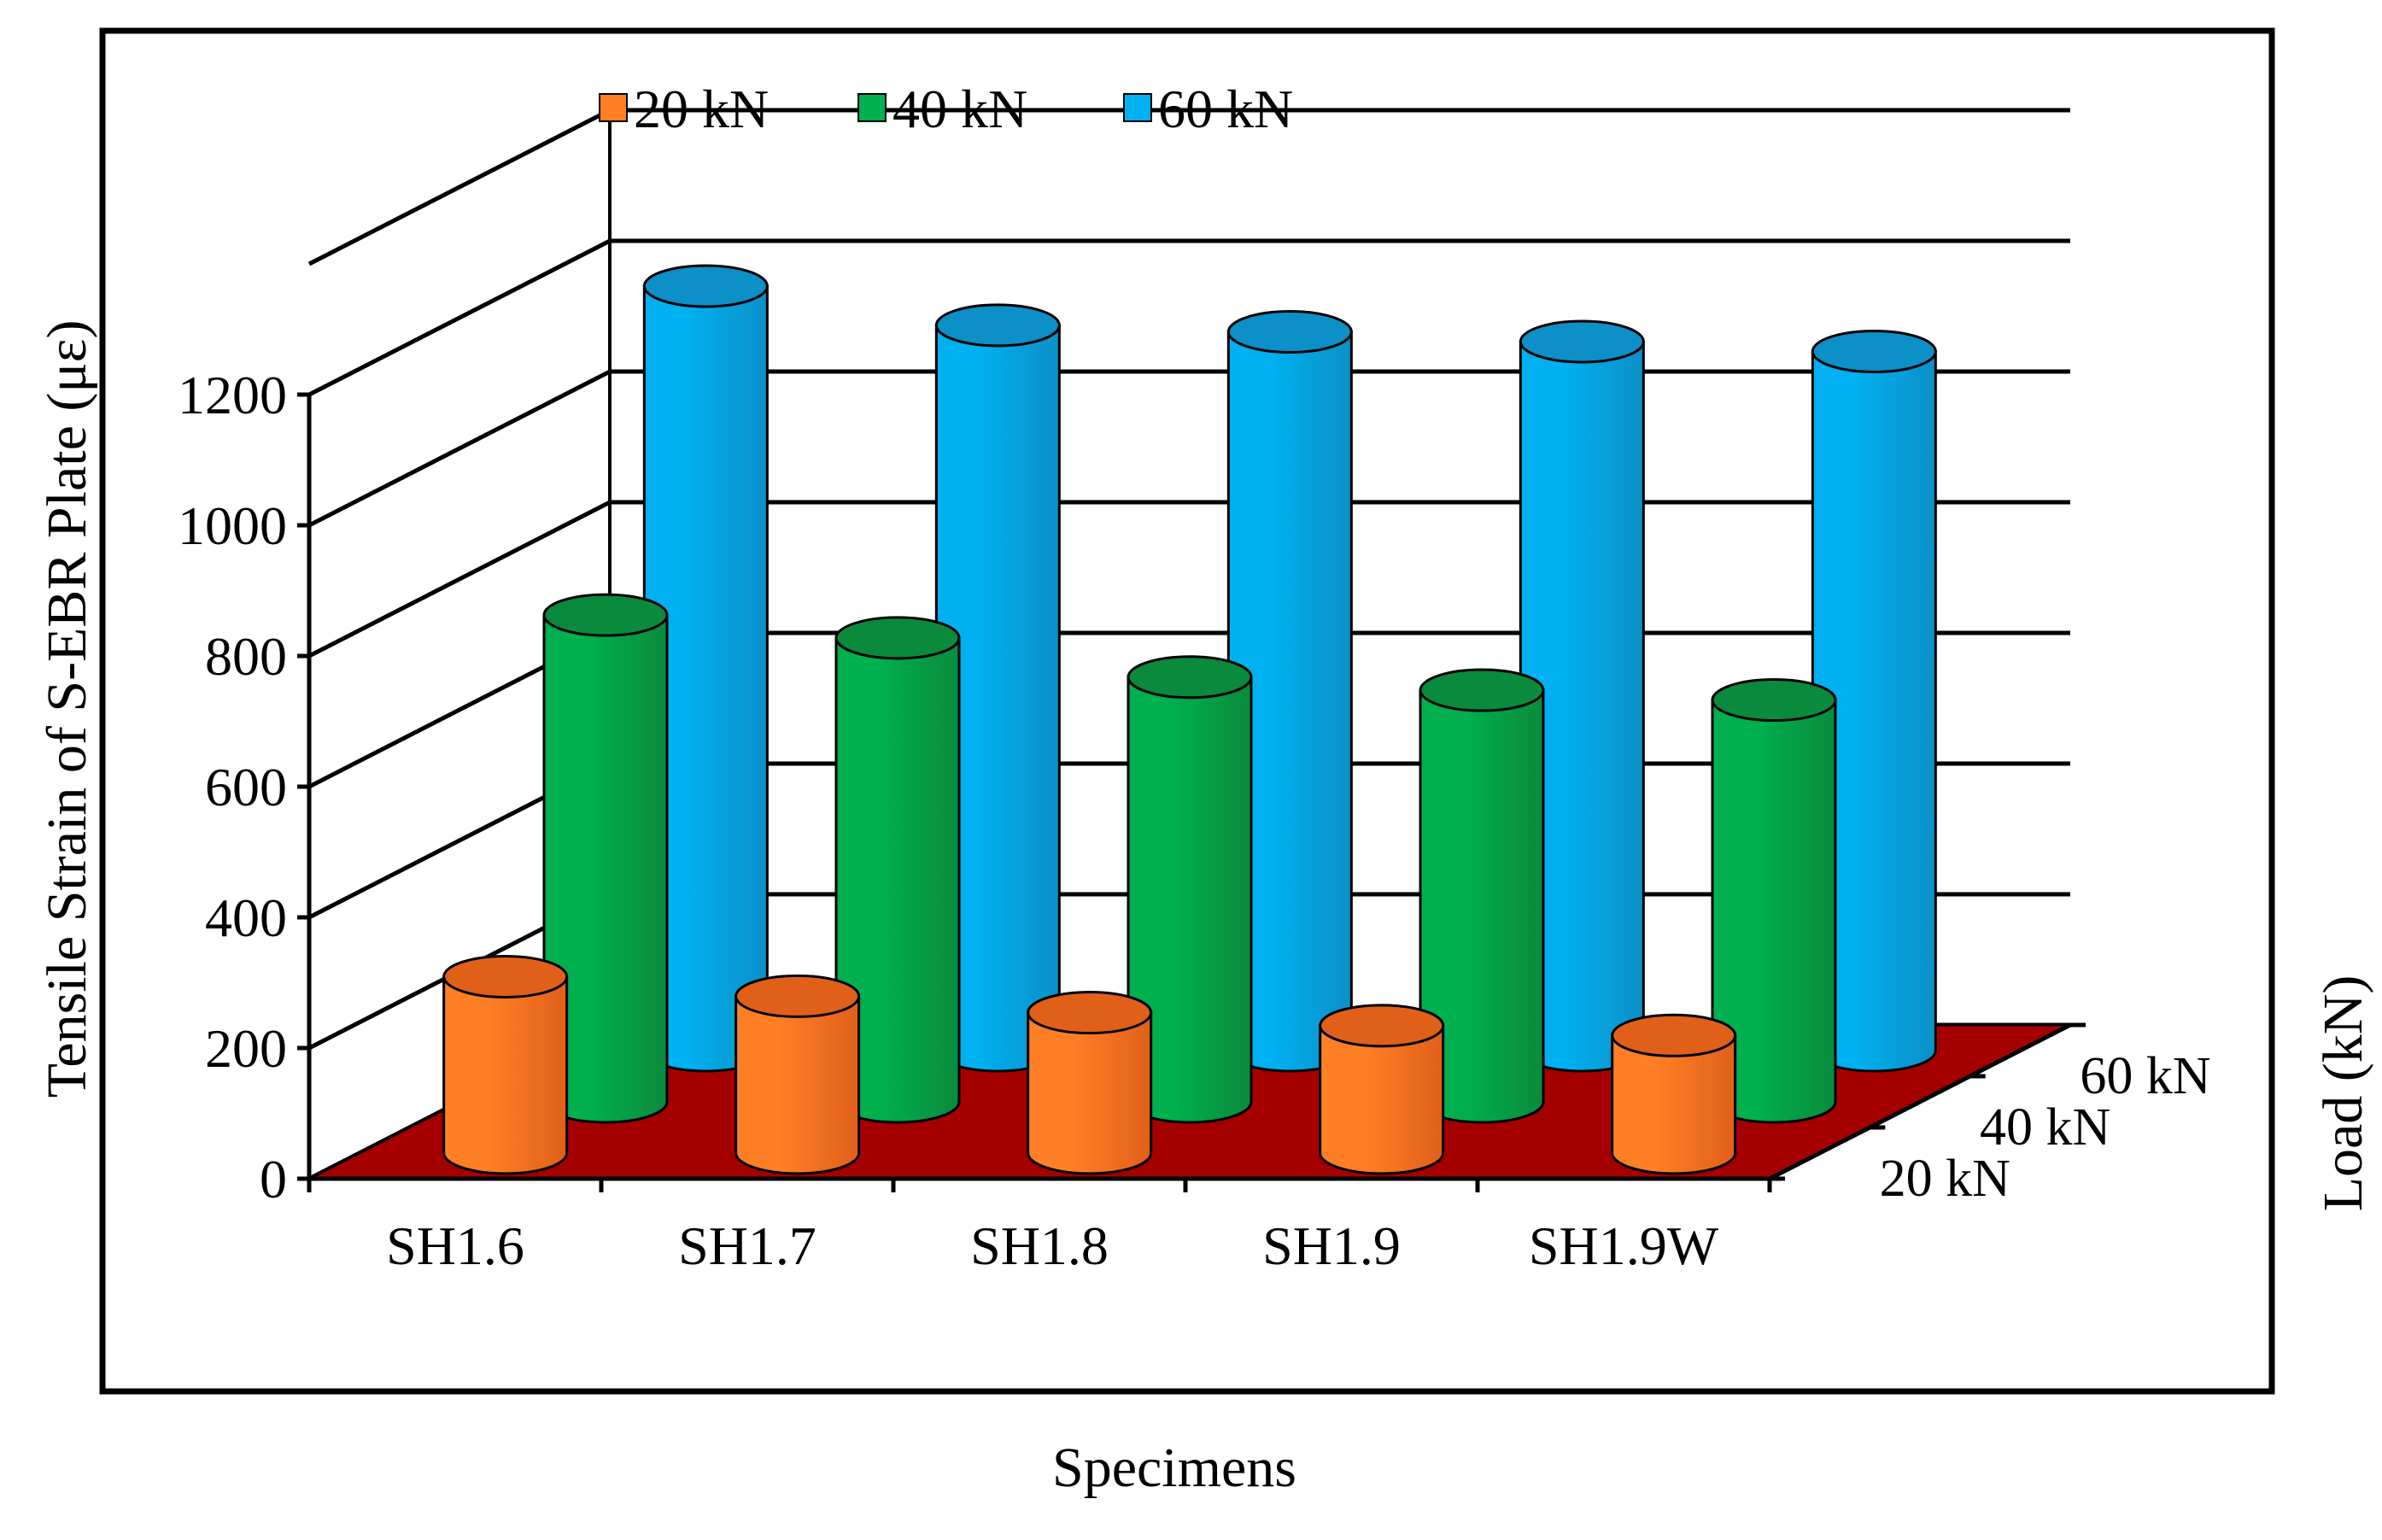  I want to click on bar-40kn-sh1.6, so click(606, 858).